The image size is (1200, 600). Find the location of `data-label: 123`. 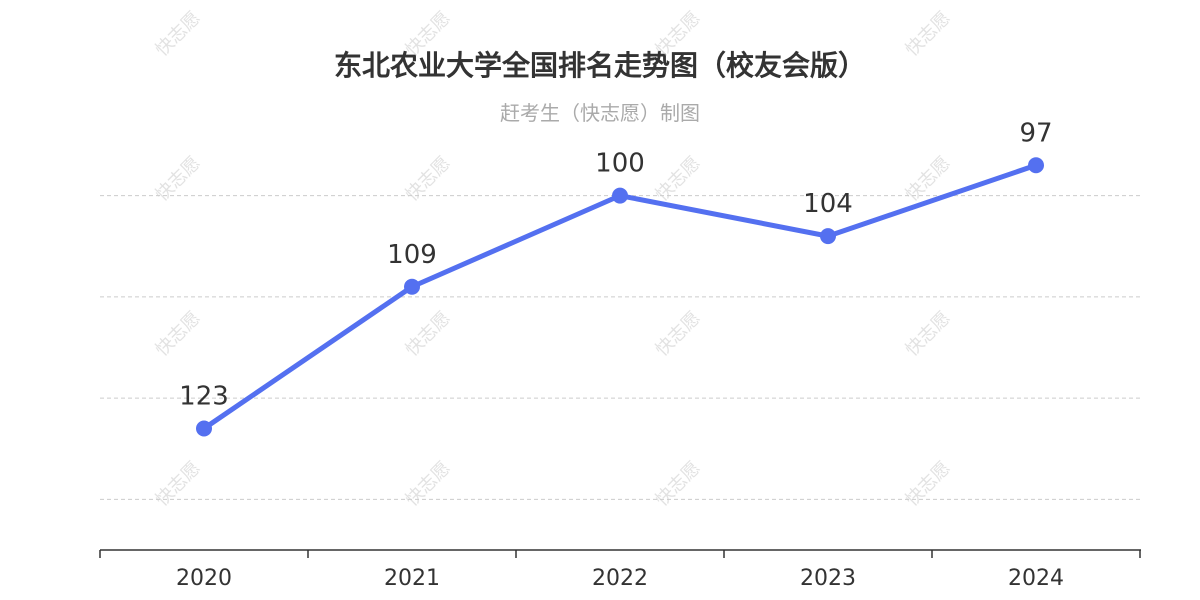

data-label: 123 is located at coordinates (204, 397).